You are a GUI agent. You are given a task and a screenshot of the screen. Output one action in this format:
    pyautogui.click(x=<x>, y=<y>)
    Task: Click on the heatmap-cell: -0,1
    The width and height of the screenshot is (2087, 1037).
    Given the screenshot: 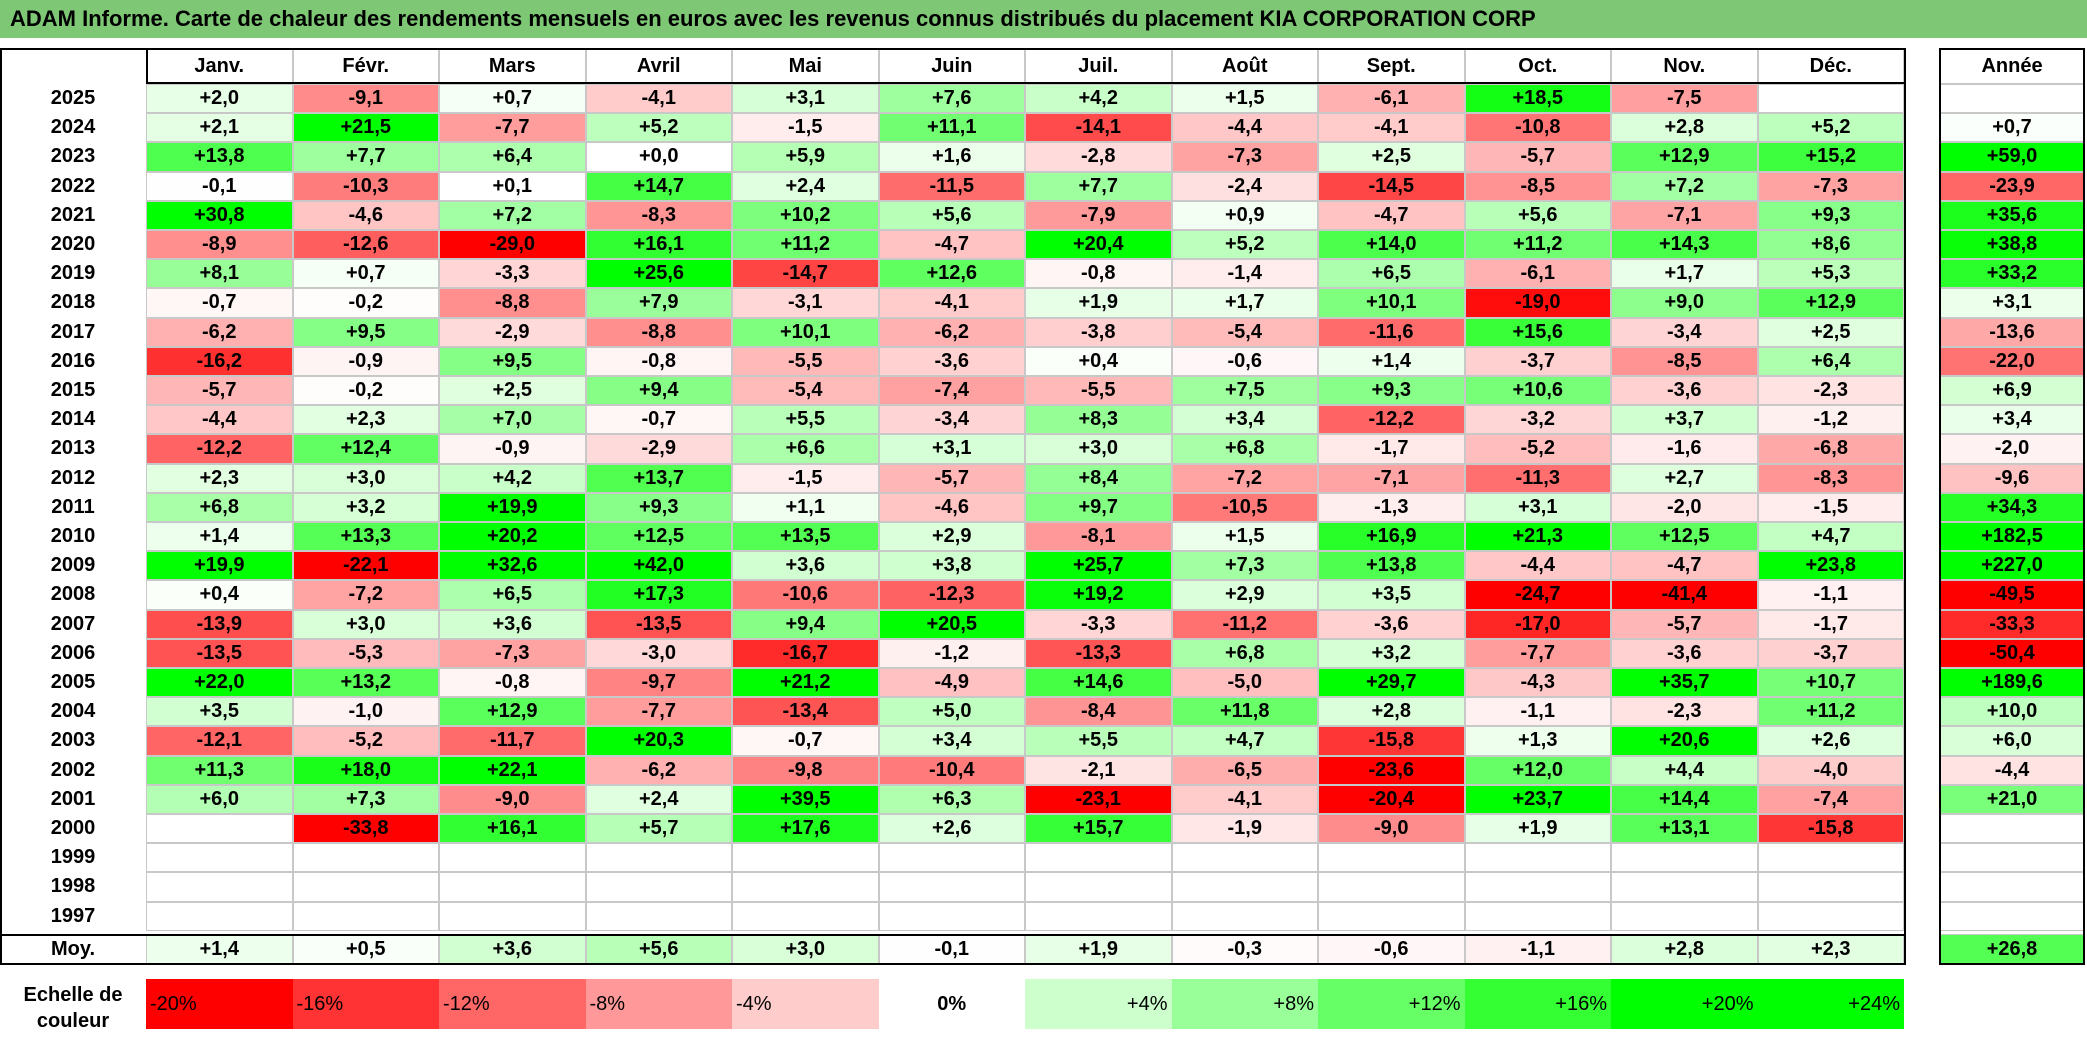 What is the action you would take?
    pyautogui.click(x=219, y=186)
    